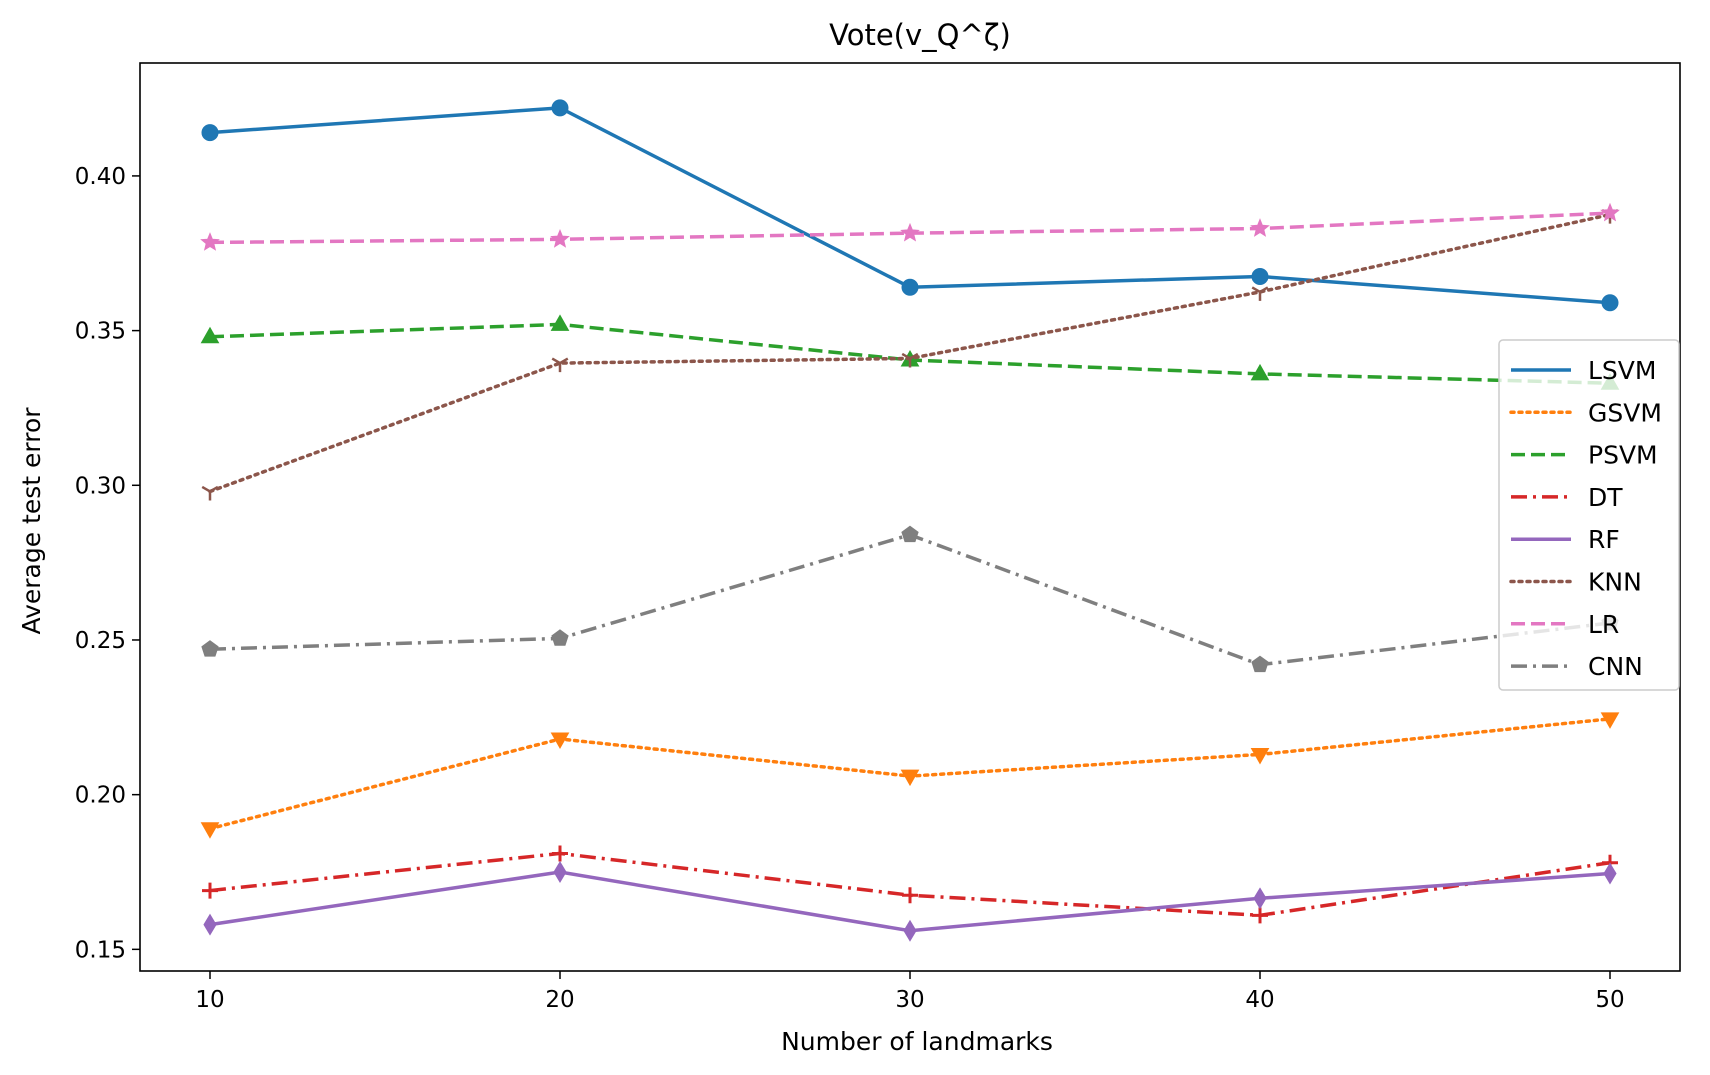 Image resolution: width=1710 pixels, height=1075 pixels. I want to click on y-tick-label: 0.15, so click(100, 950).